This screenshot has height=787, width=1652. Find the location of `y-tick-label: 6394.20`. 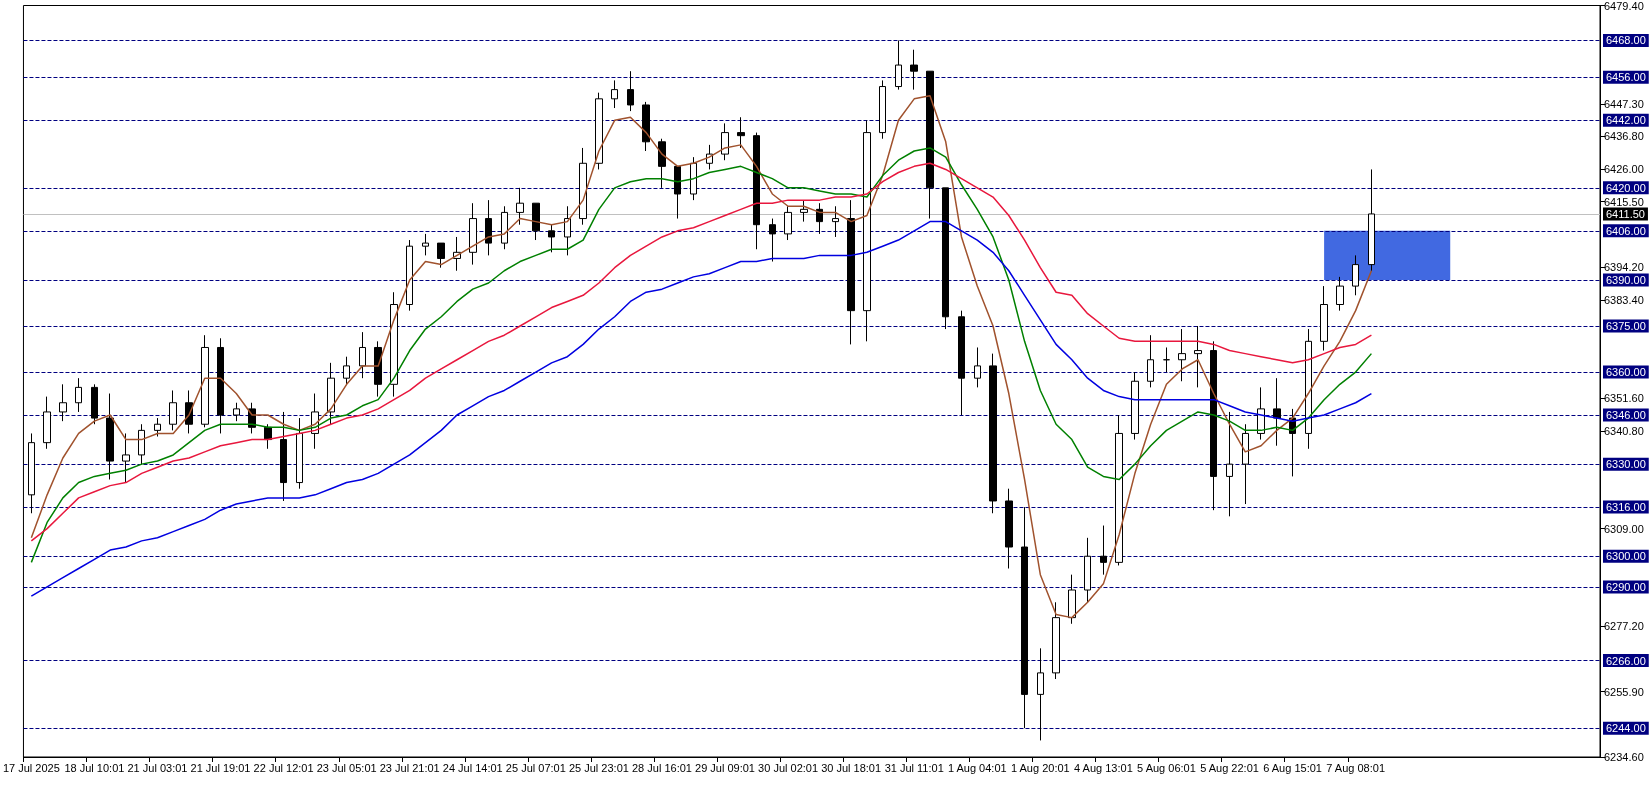

y-tick-label: 6394.20 is located at coordinates (1624, 267).